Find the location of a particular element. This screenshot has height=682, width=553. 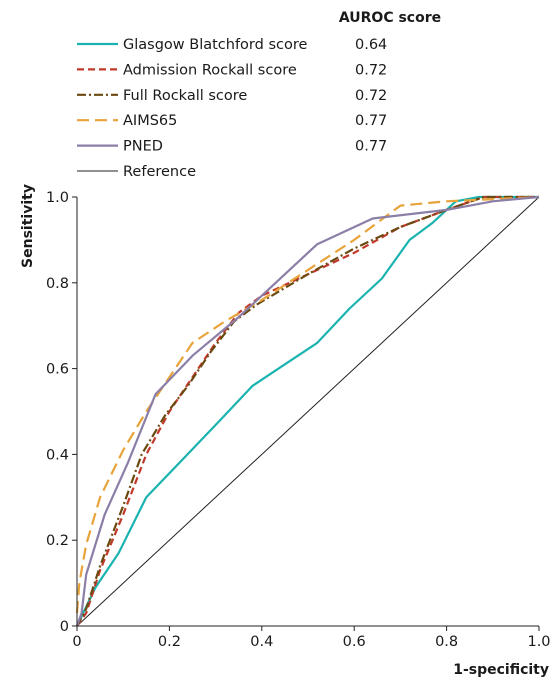

y-tick-label: 0.4 is located at coordinates (57, 455).